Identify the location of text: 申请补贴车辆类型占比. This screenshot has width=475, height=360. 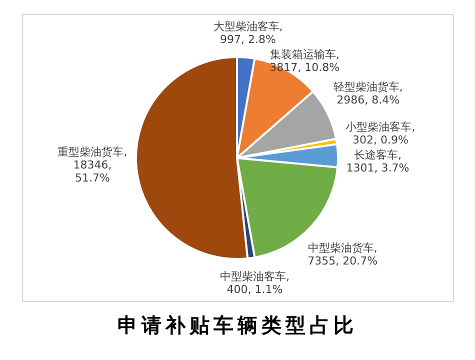
(237, 325).